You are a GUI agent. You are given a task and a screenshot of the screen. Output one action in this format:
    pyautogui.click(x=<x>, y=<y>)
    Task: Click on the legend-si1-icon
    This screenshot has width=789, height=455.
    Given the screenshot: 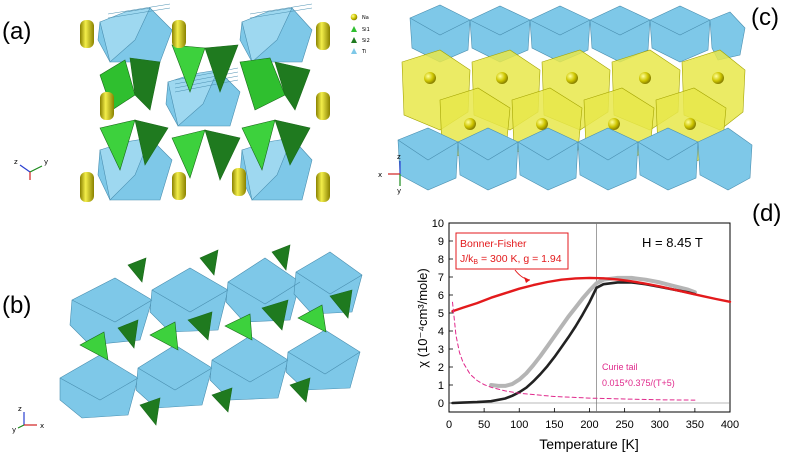 What is the action you would take?
    pyautogui.click(x=354, y=29)
    